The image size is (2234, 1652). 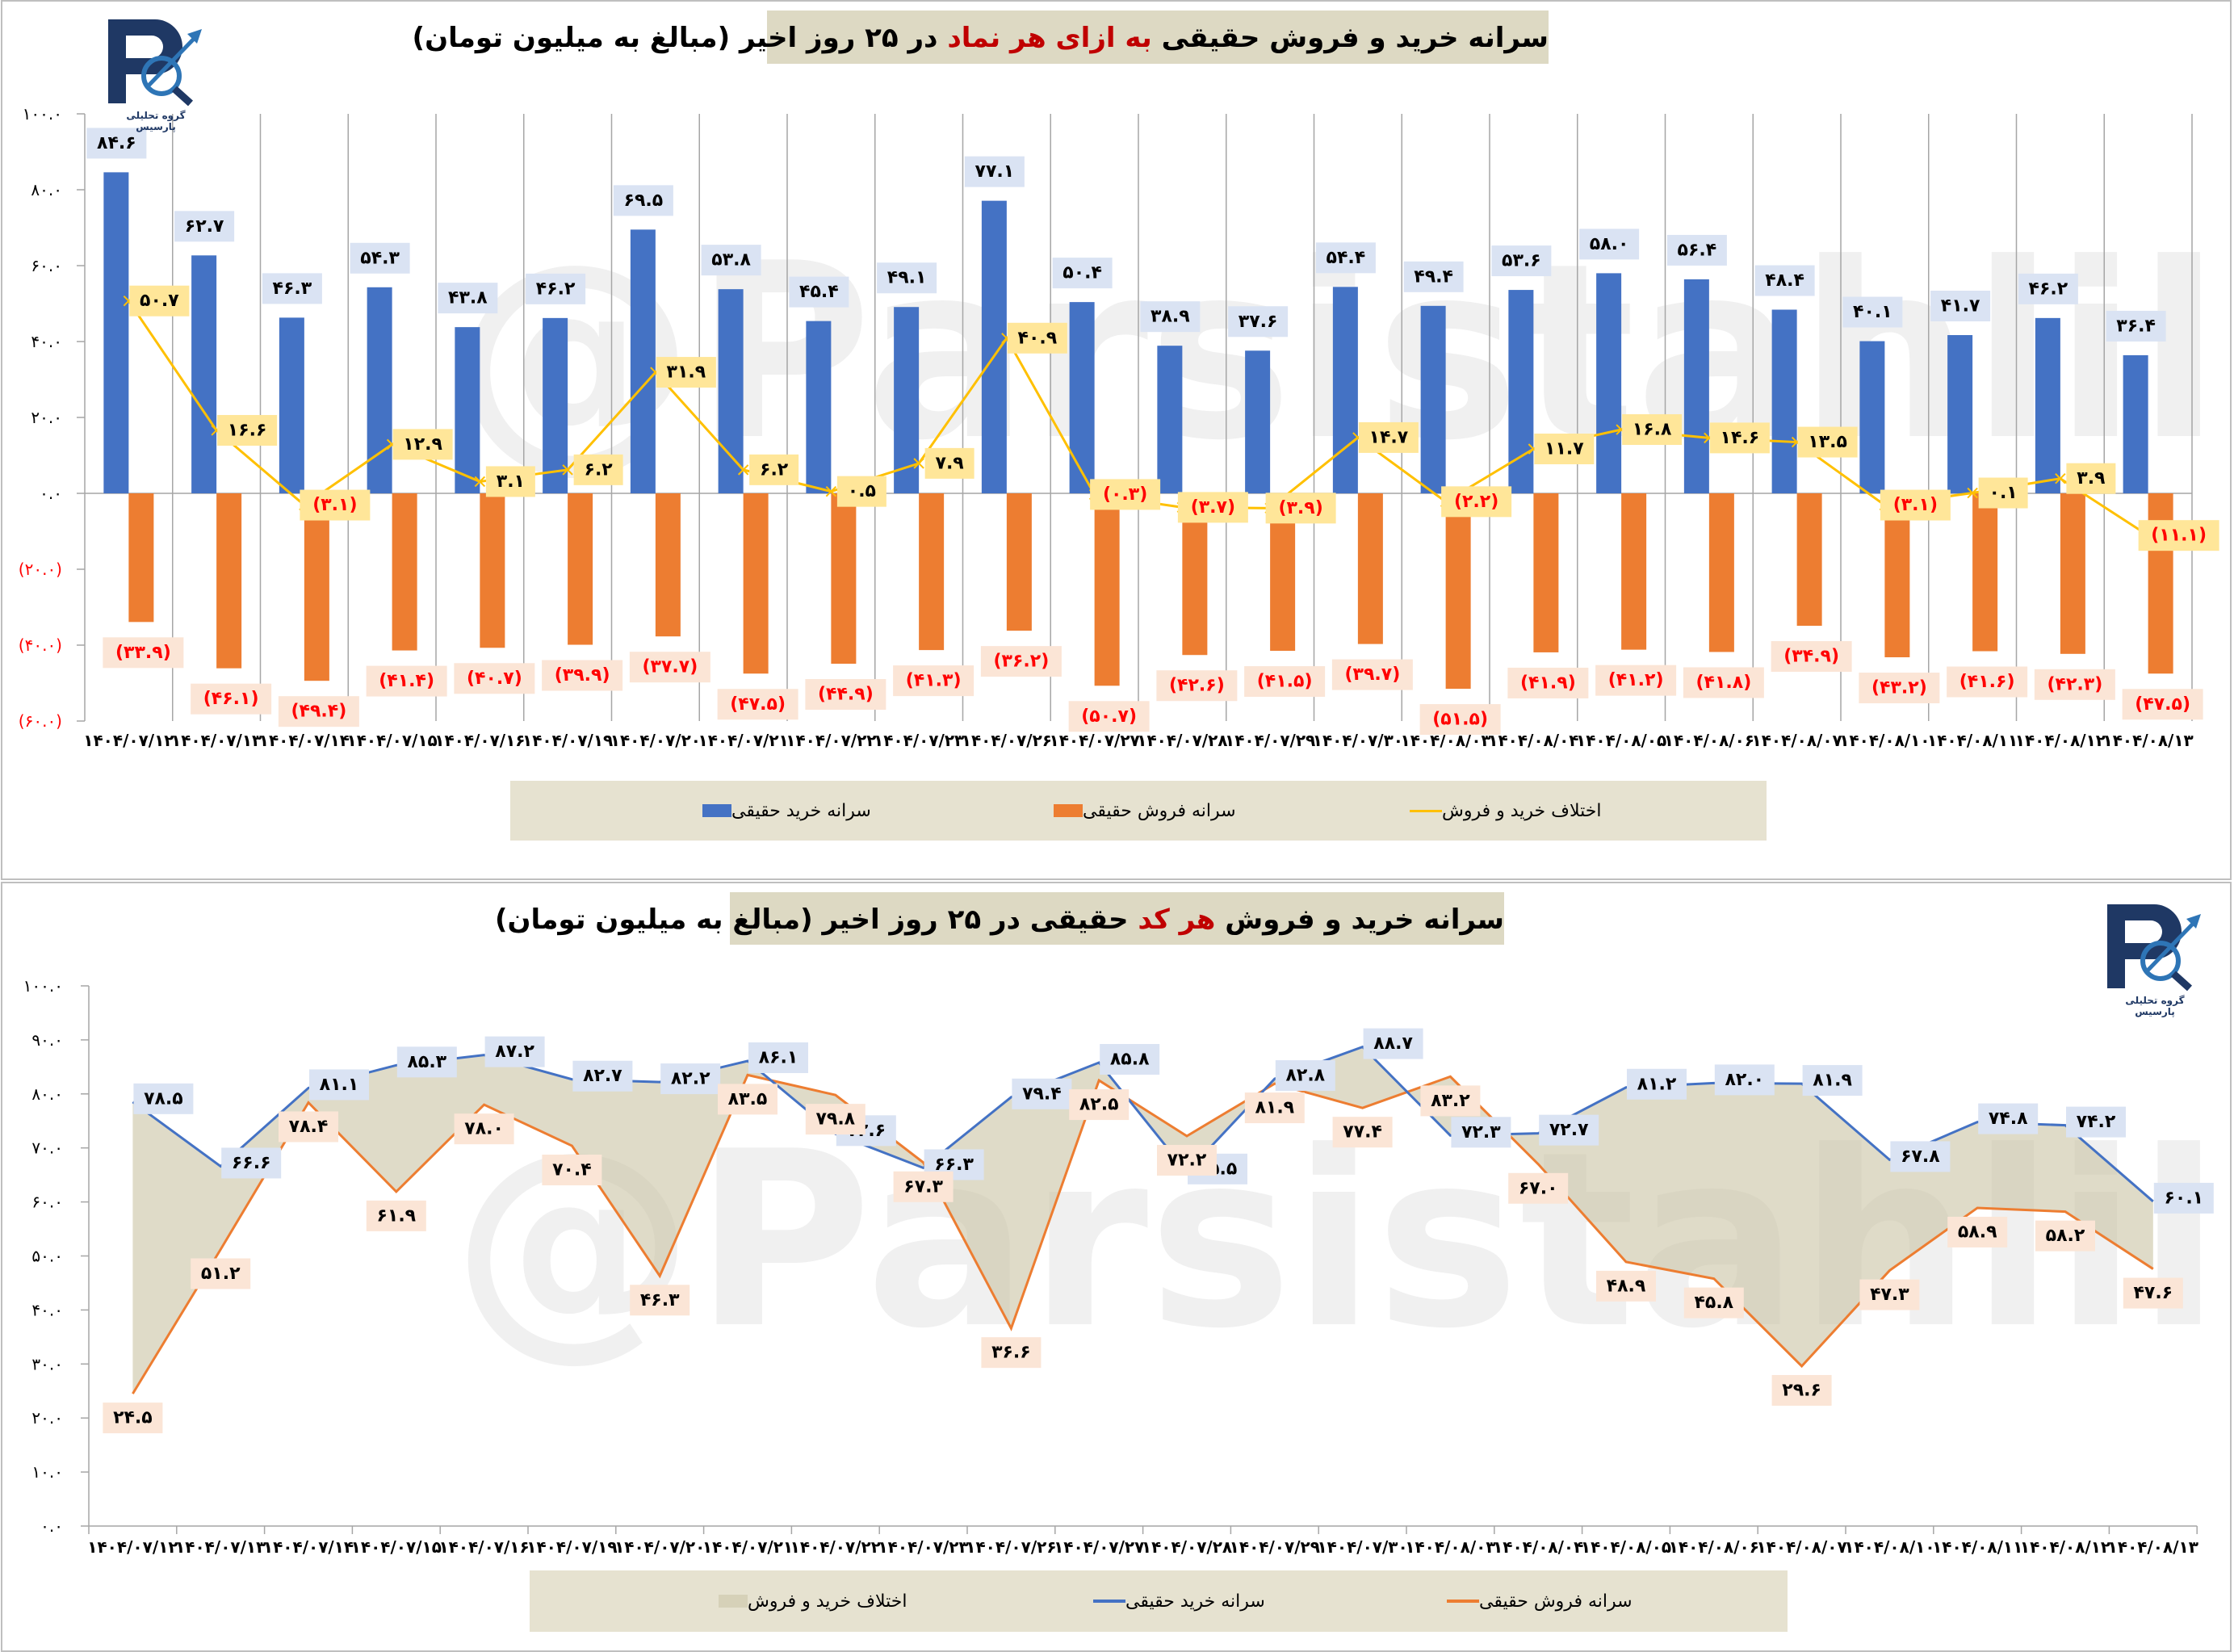 I want to click on sell-data-label: (۴۲.۳), so click(x=2074, y=684).